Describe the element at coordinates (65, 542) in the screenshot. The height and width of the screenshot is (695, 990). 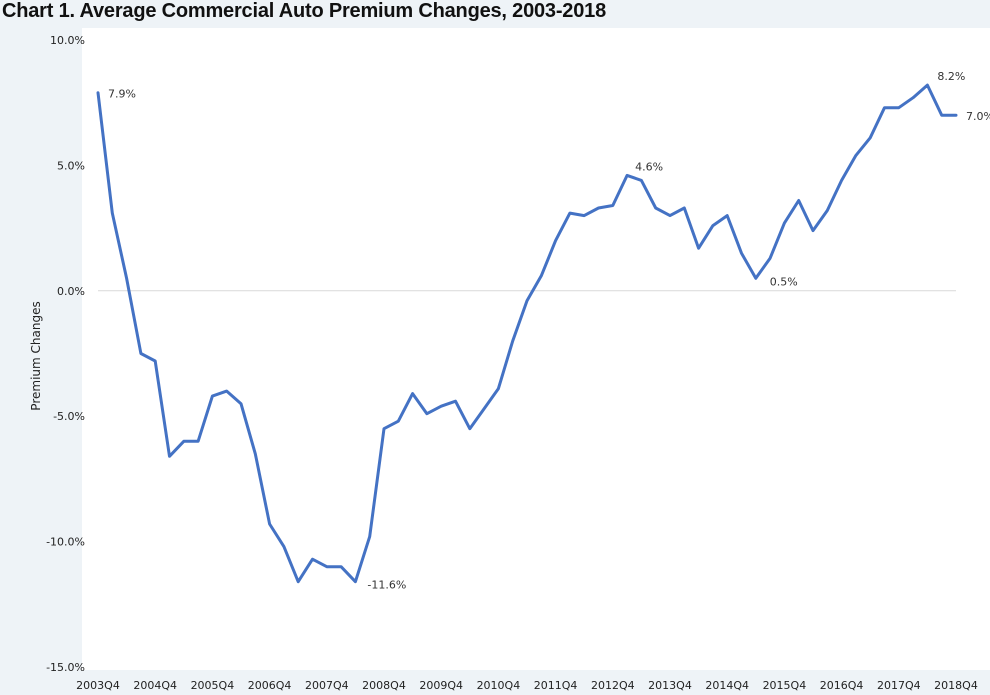
I see `y-tick-label: -10.0%` at that location.